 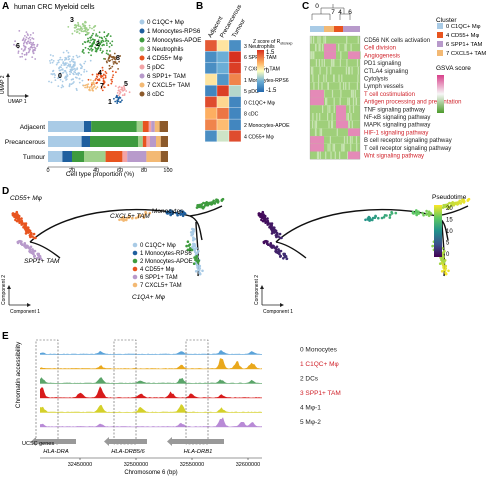 I want to click on cluster-legend-swatch, so click(x=440, y=35).